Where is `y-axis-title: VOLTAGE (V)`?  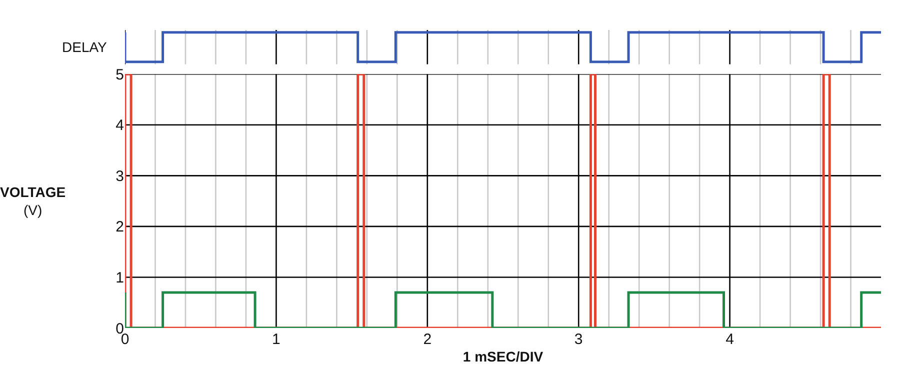 y-axis-title: VOLTAGE (V) is located at coordinates (33, 201).